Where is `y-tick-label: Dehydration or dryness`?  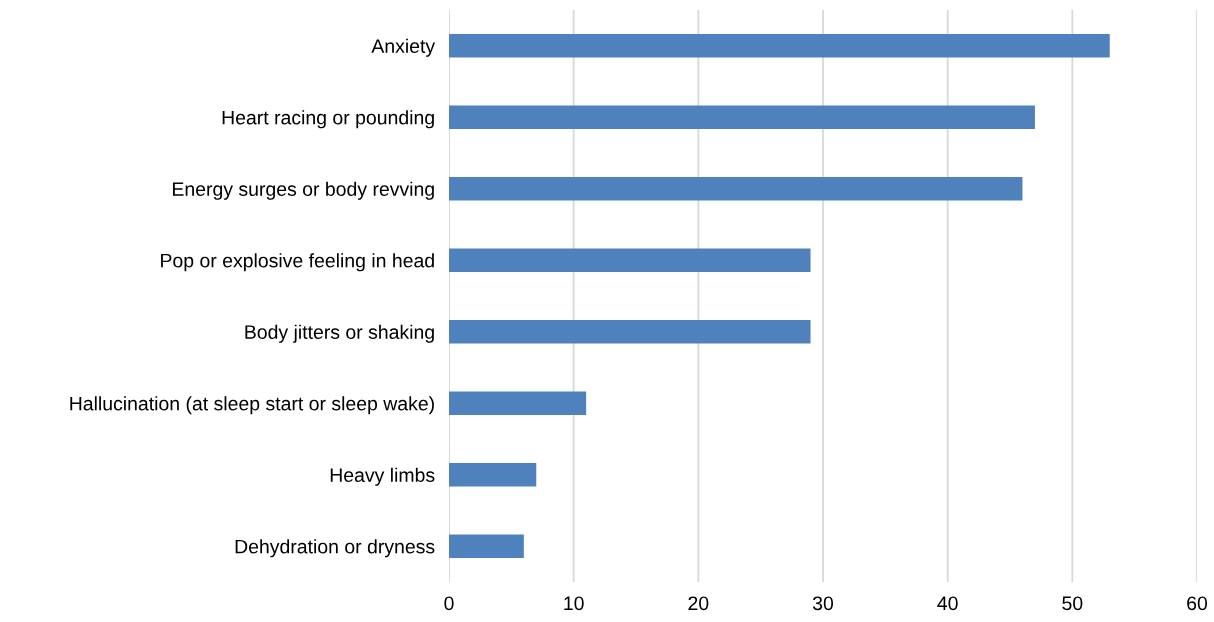
y-tick-label: Dehydration or dryness is located at coordinates (335, 548).